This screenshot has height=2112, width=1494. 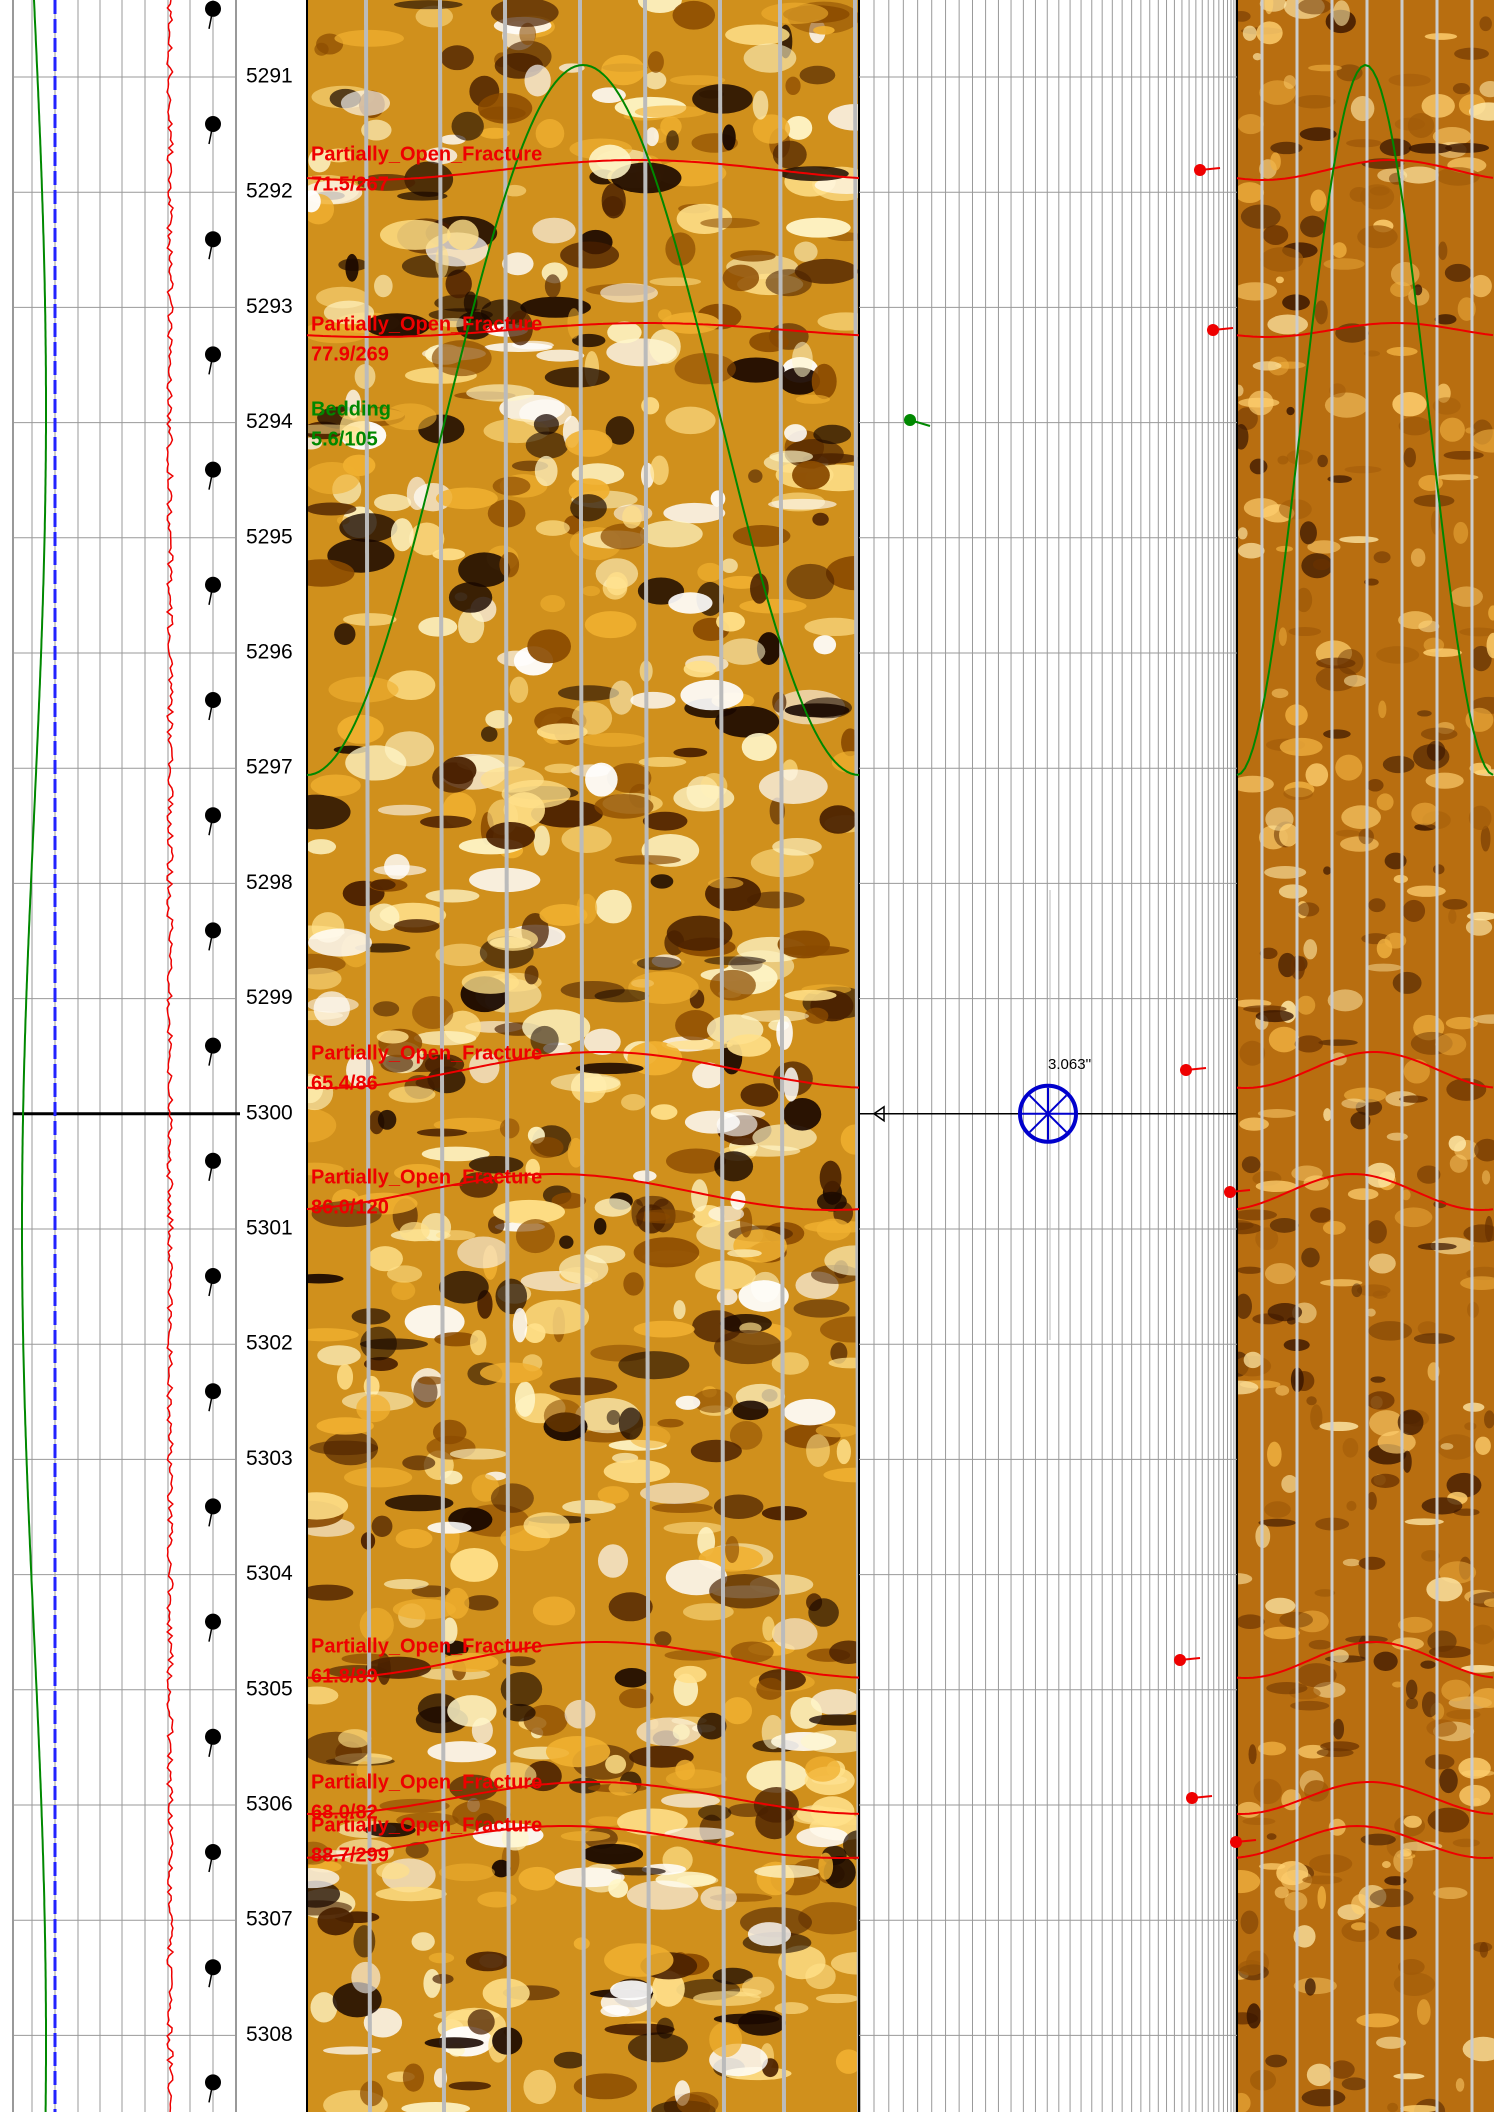 What do you see at coordinates (344, 1812) in the screenshot?
I see `annotation-dip: 68.0/82` at bounding box center [344, 1812].